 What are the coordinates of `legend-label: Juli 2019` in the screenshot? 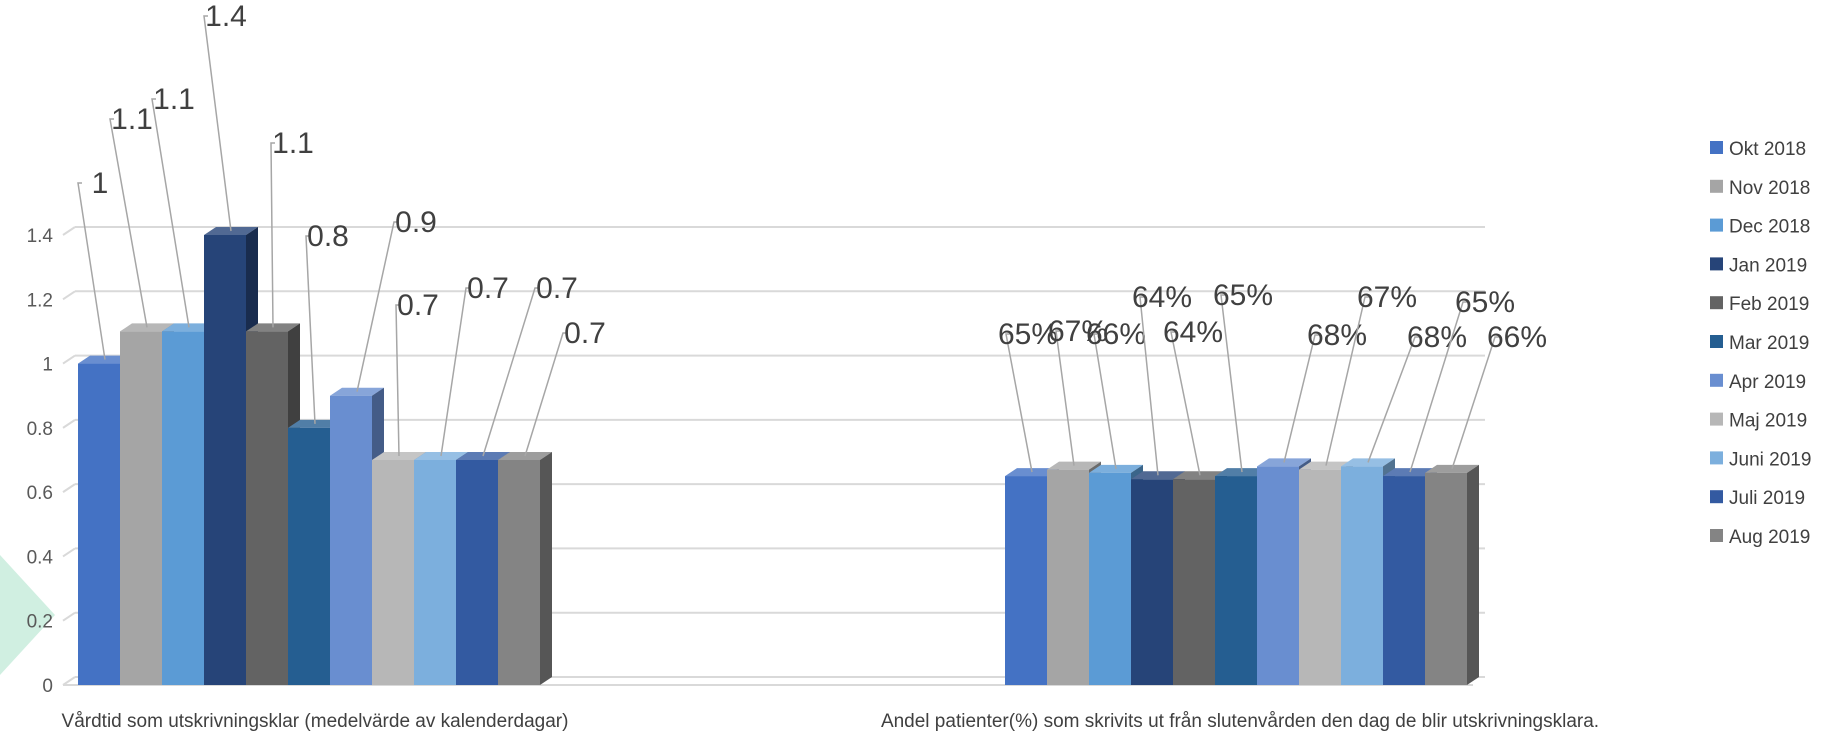 It's located at (1767, 498).